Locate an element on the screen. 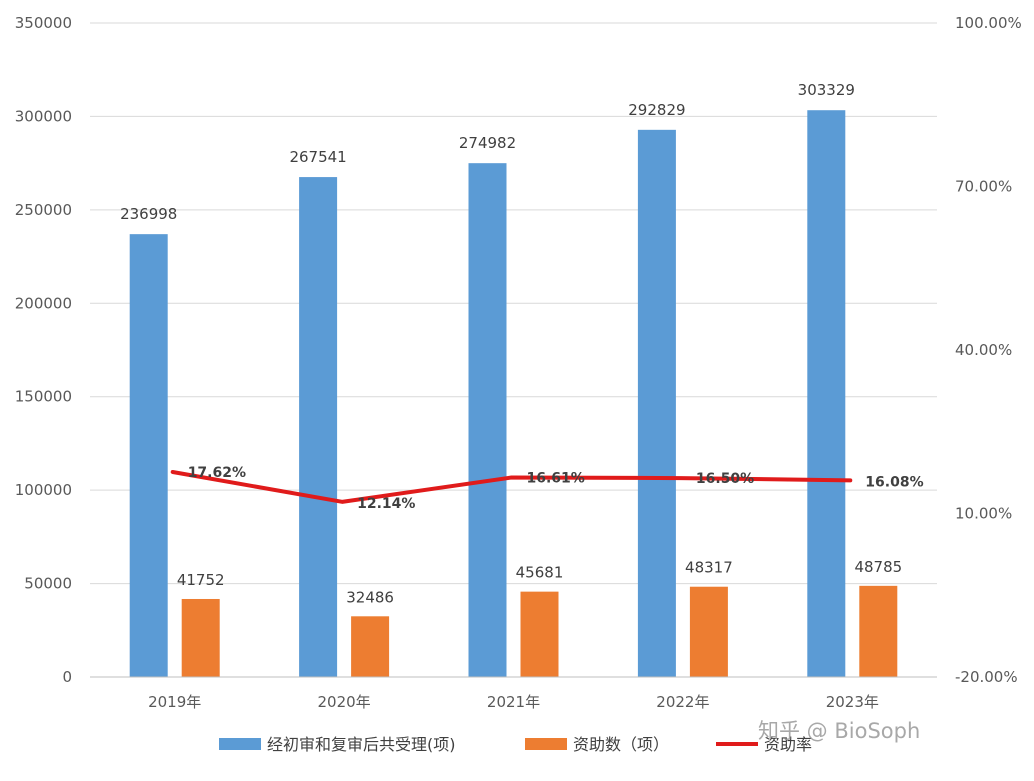 The image size is (1034, 781). data-label-funded: 48785 is located at coordinates (878, 567).